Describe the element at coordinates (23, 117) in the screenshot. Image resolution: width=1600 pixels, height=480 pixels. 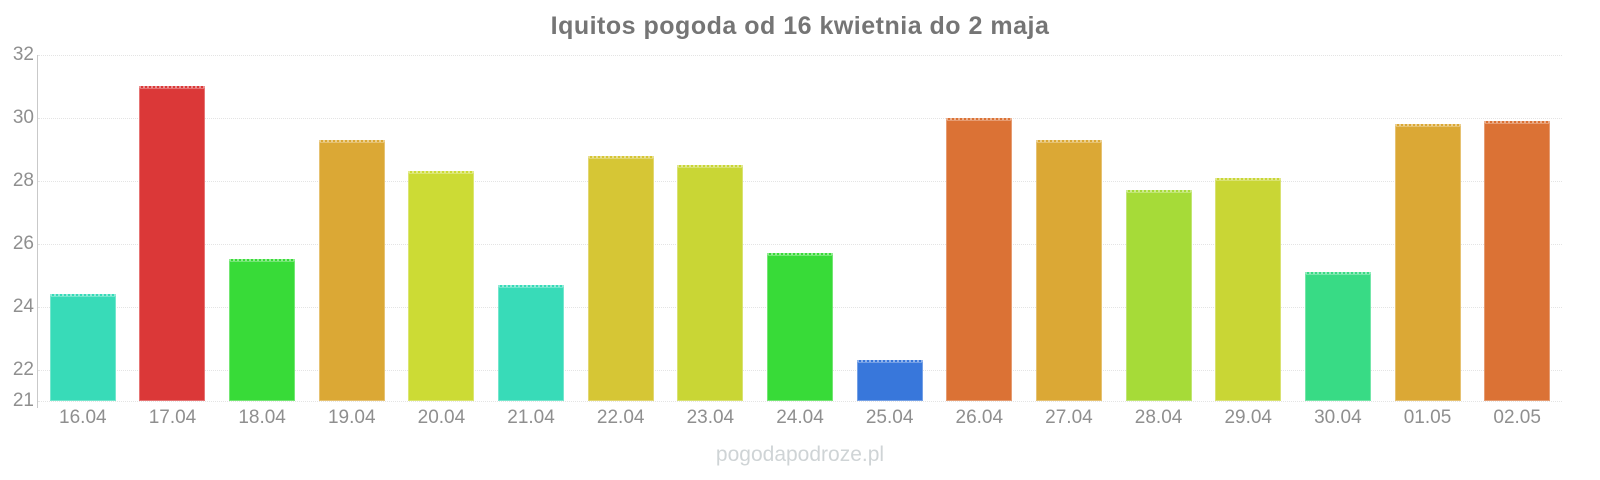
I see `y-tick-30: 30` at that location.